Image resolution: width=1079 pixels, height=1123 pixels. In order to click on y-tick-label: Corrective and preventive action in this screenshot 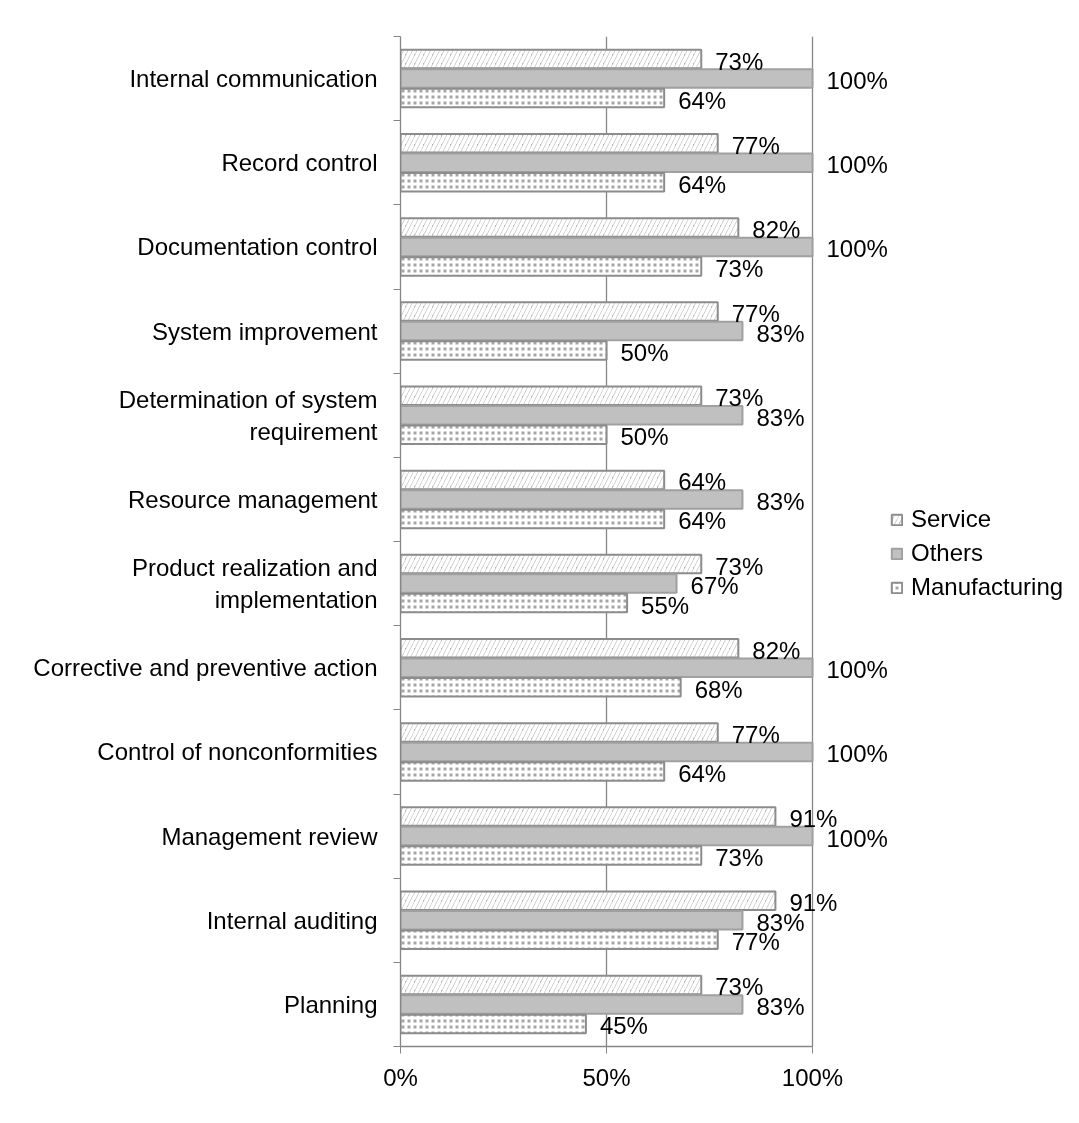, I will do `click(205, 668)`.